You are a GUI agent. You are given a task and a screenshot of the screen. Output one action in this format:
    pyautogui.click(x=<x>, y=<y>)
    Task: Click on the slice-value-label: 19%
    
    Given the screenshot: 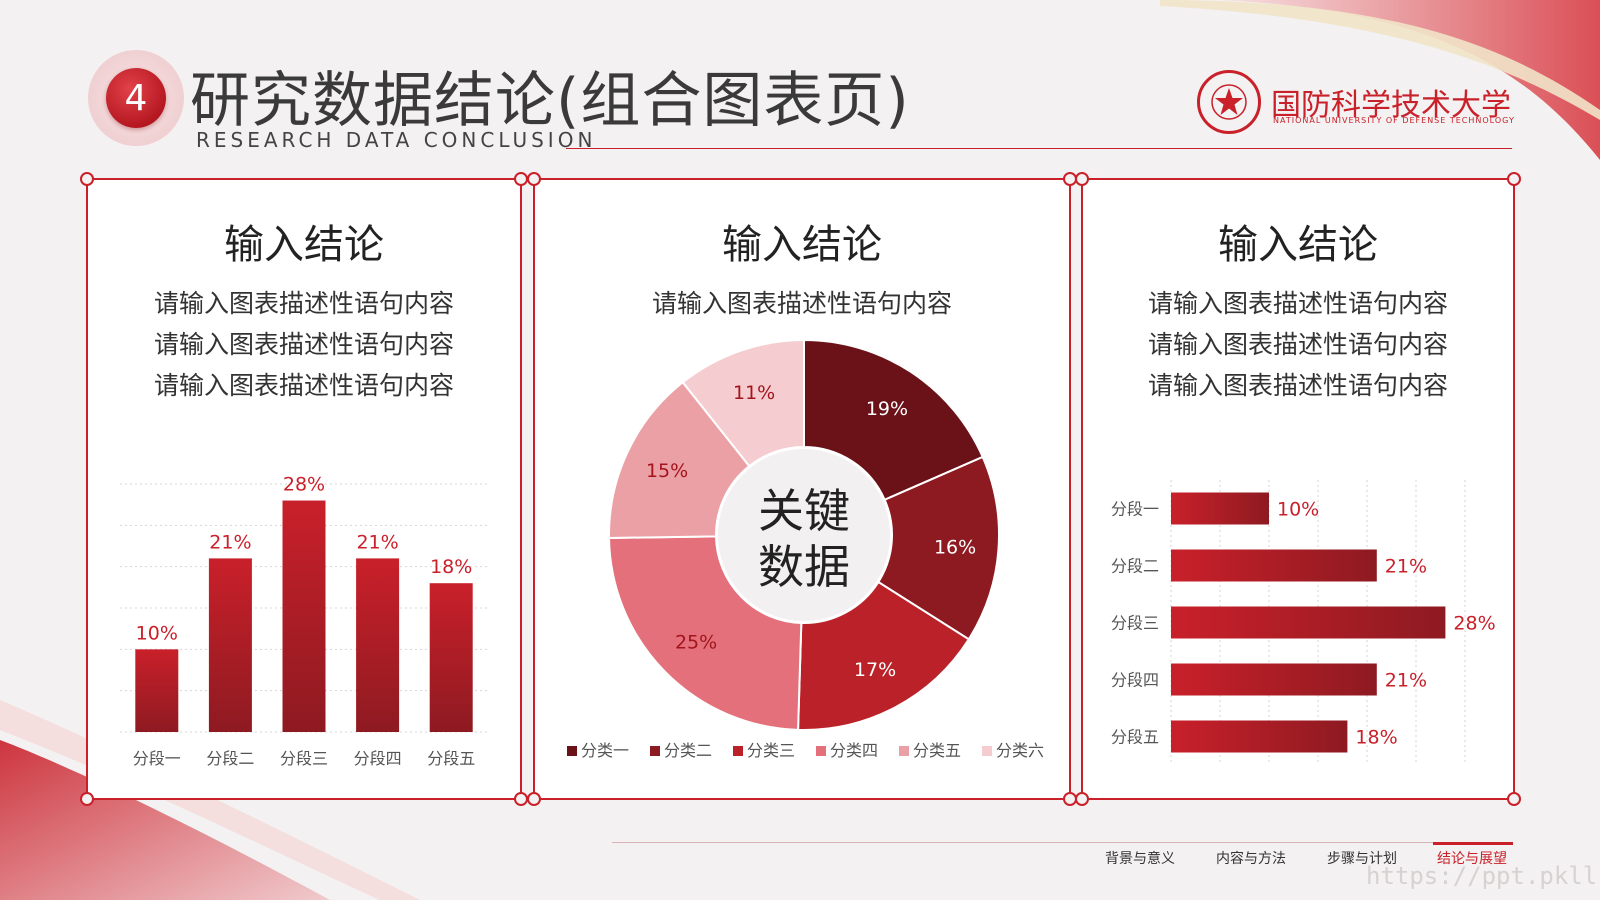 What is the action you would take?
    pyautogui.click(x=887, y=409)
    